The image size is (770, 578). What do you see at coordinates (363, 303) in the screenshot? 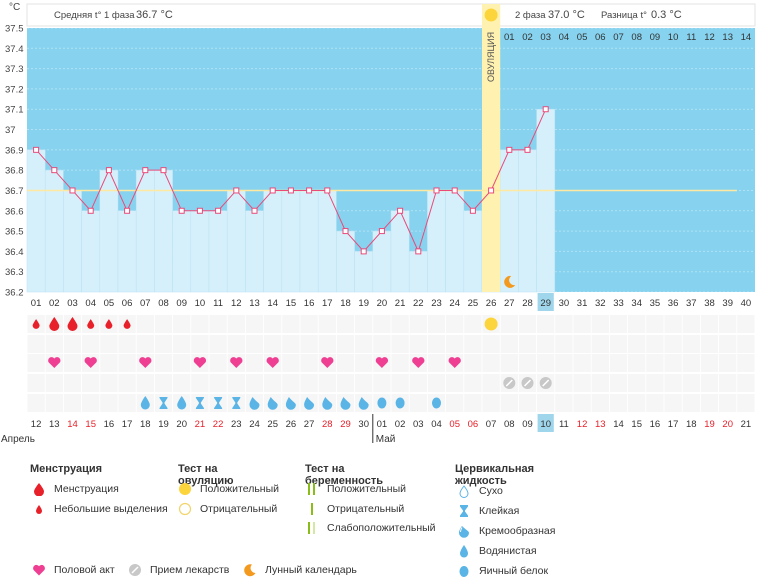
I see `cycle-day-label: 19` at bounding box center [363, 303].